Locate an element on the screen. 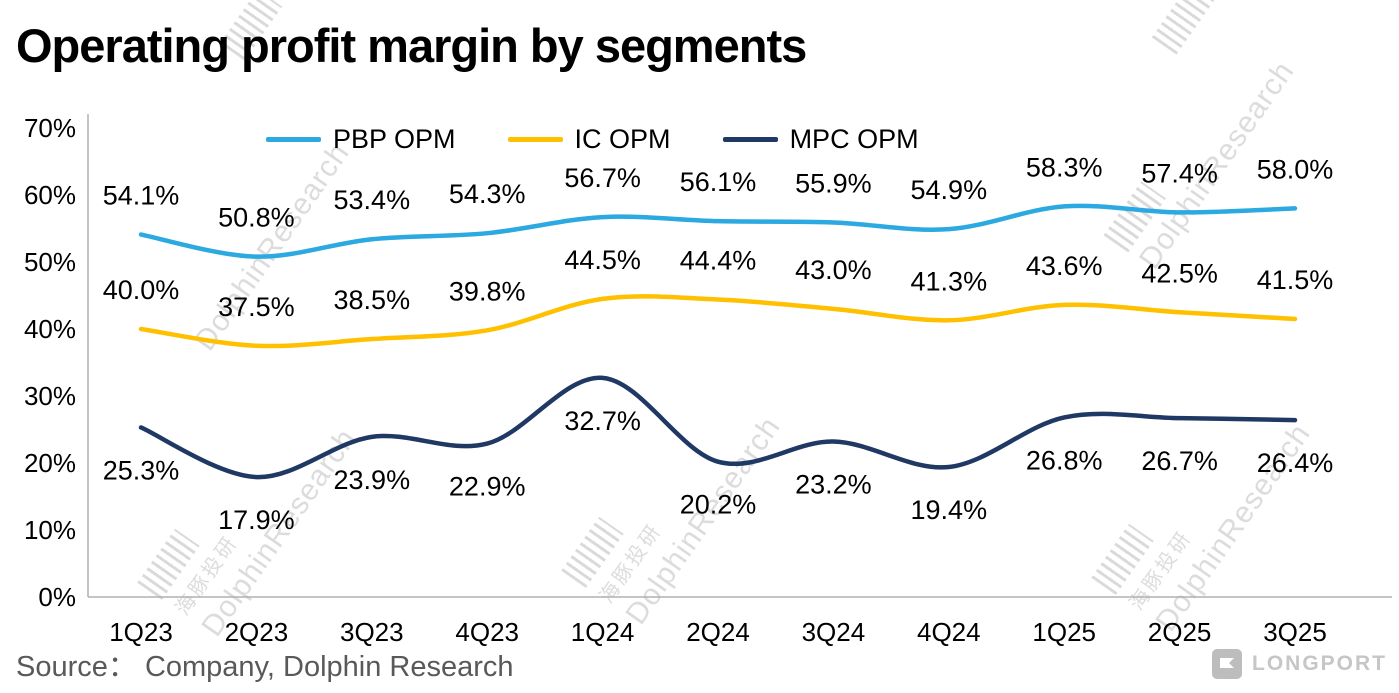  legend-item-pbp-opm: PBP OPM is located at coordinates (361, 139).